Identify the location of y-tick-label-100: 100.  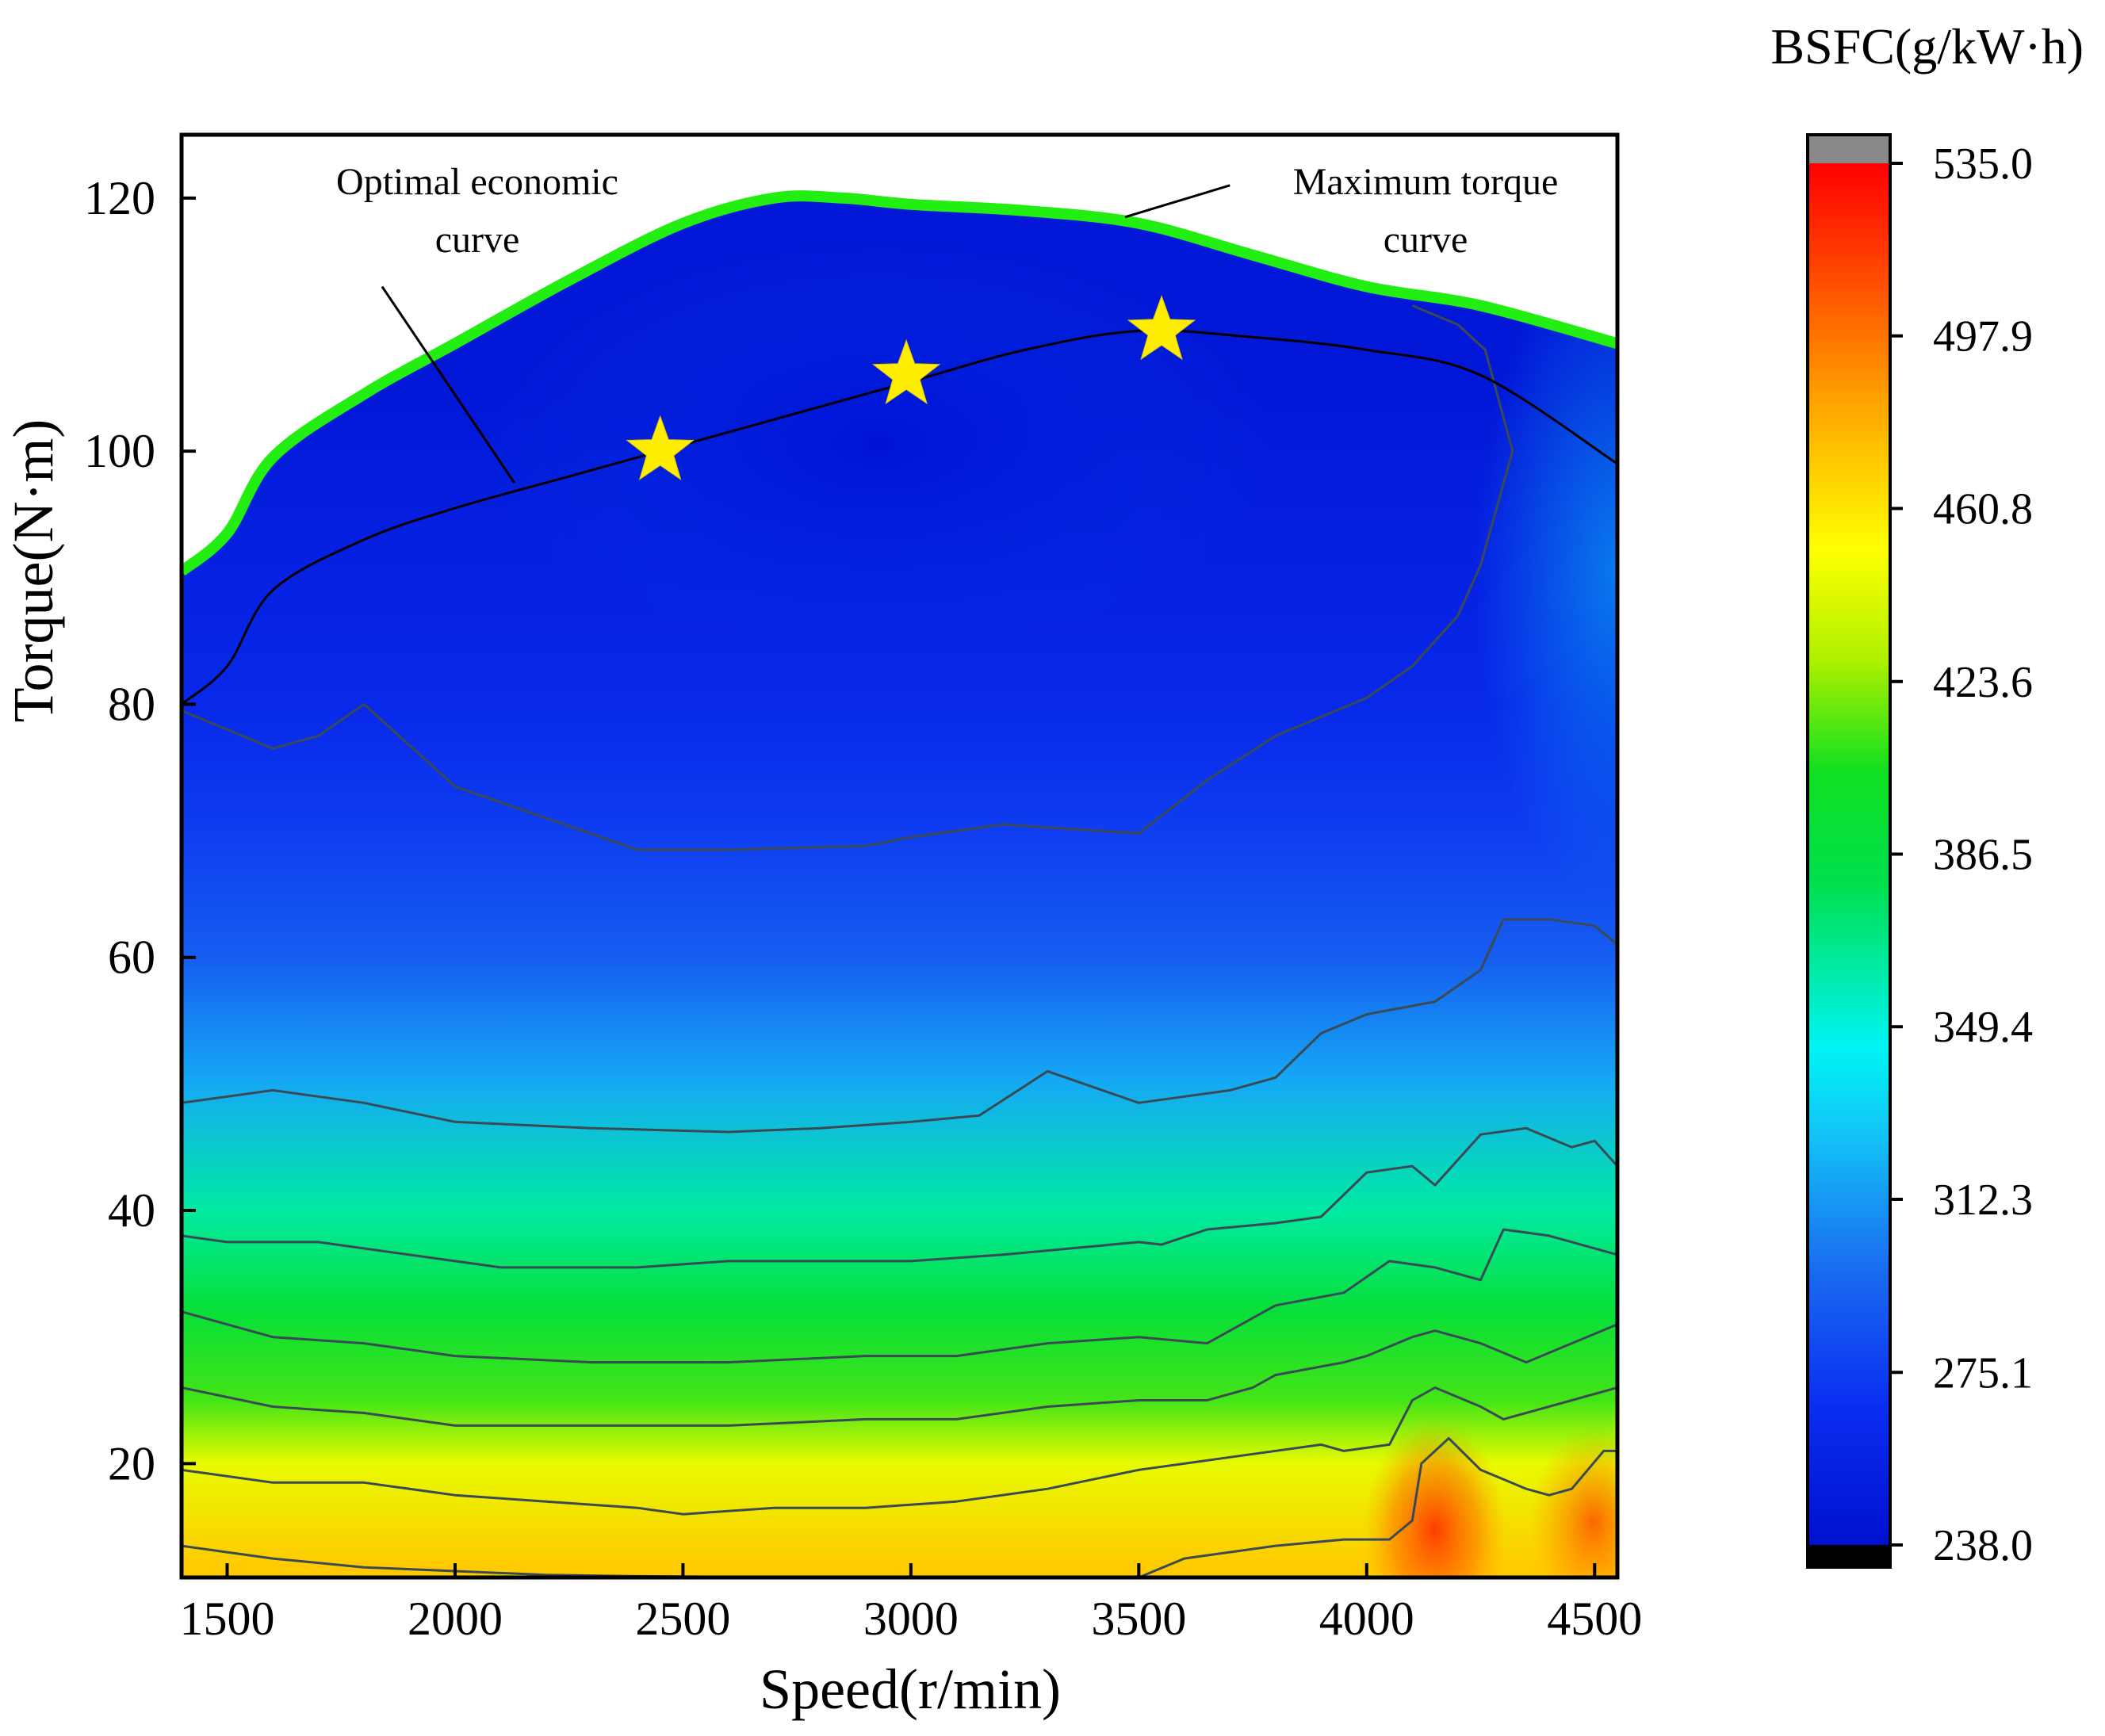
(119, 451).